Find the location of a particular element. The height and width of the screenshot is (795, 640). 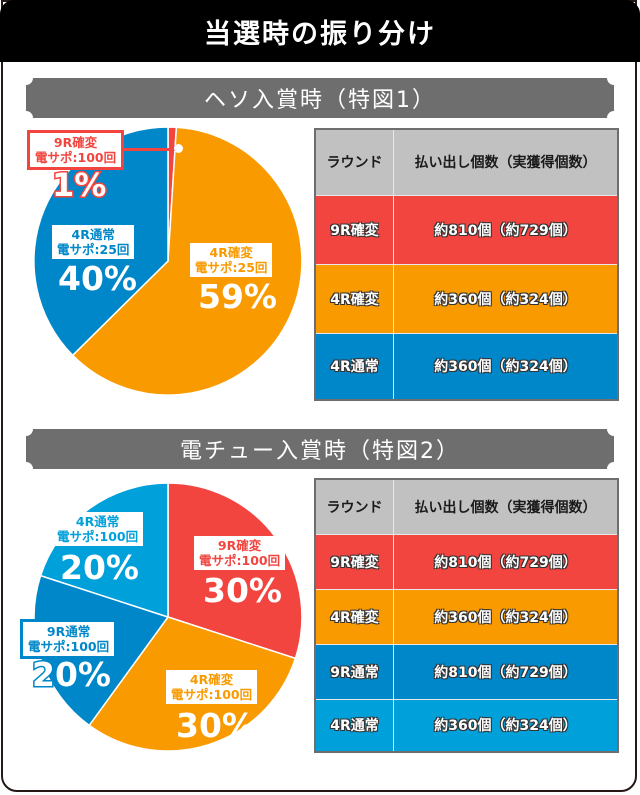

callout-dot is located at coordinates (178, 148).